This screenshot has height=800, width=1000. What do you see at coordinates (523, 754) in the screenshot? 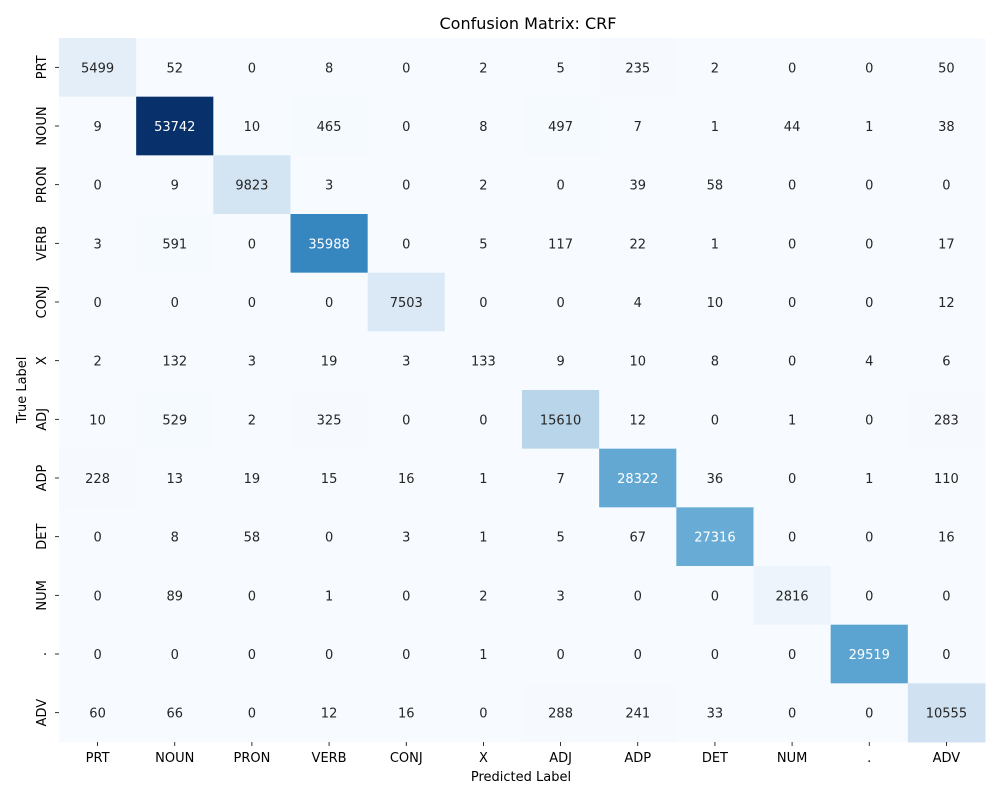
I see `x-tick-labels: PRT NOUN PRON VERB CONJ X ADJ ADP DET NUM. ADV` at bounding box center [523, 754].